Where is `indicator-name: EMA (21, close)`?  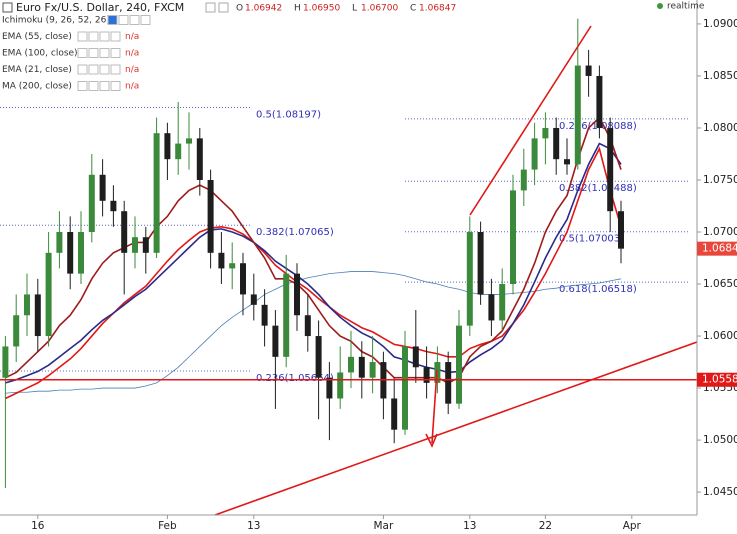 indicator-name: EMA (21, close) is located at coordinates (37, 70).